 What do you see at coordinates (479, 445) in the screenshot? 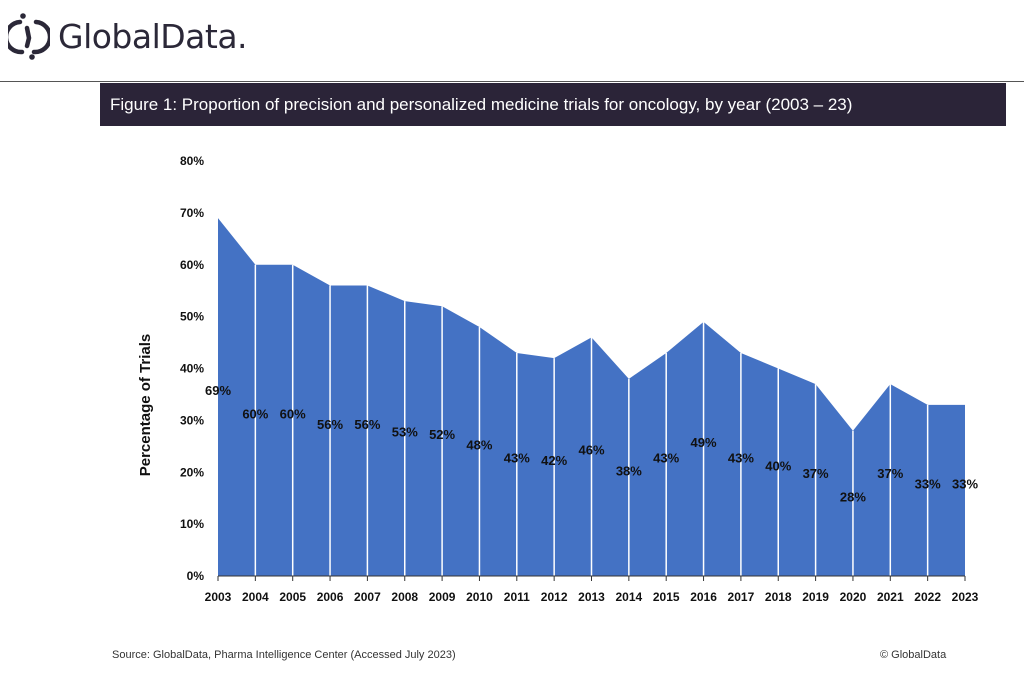
I see `data-label: 48%` at bounding box center [479, 445].